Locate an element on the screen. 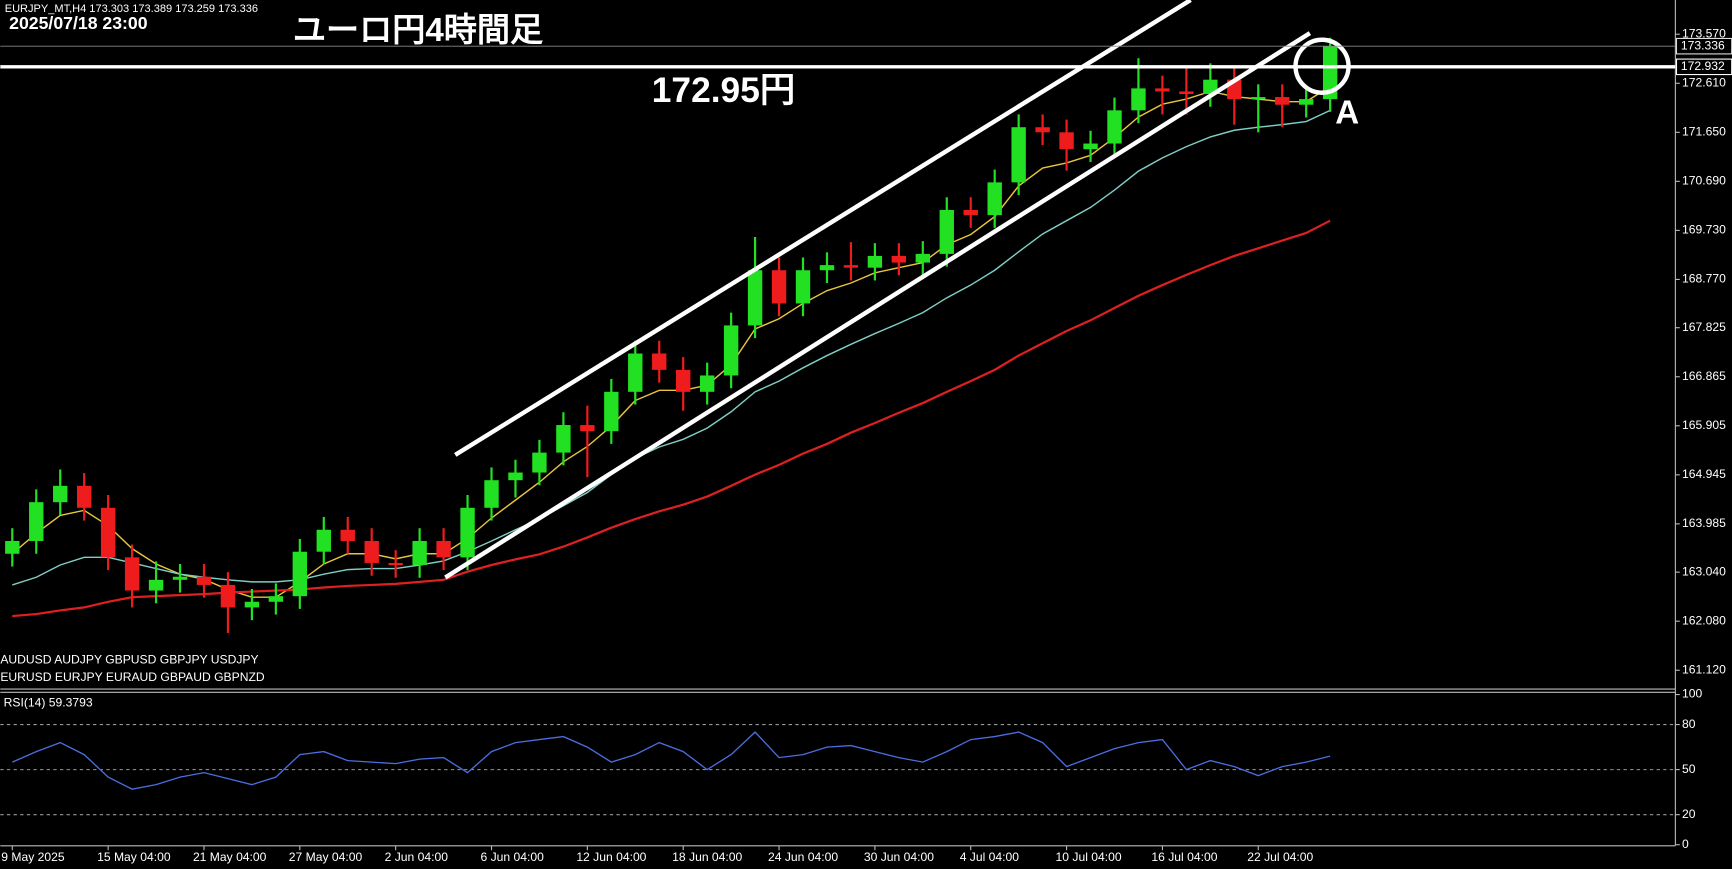  y-tick-label: 100 is located at coordinates (1692, 694).